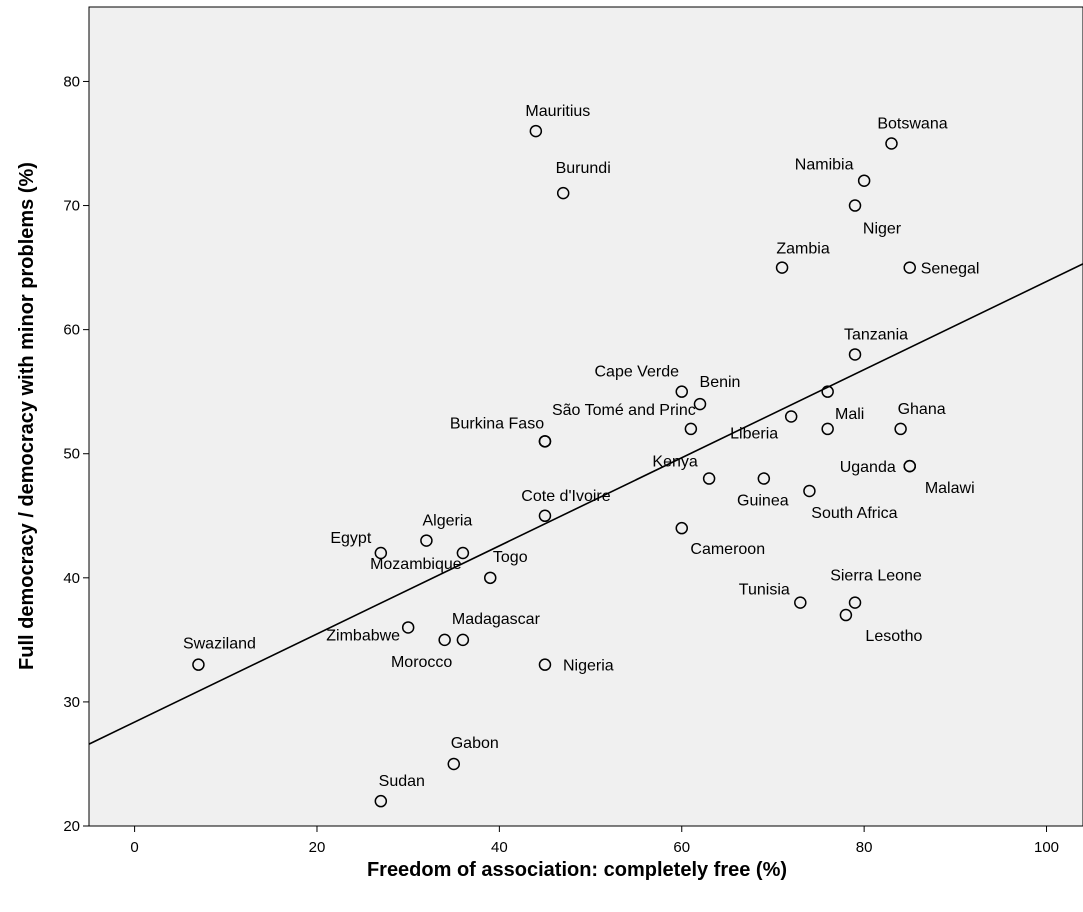 This screenshot has height=912, width=1083. Describe the element at coordinates (134, 847) in the screenshot. I see `x-tick-label: 0` at that location.